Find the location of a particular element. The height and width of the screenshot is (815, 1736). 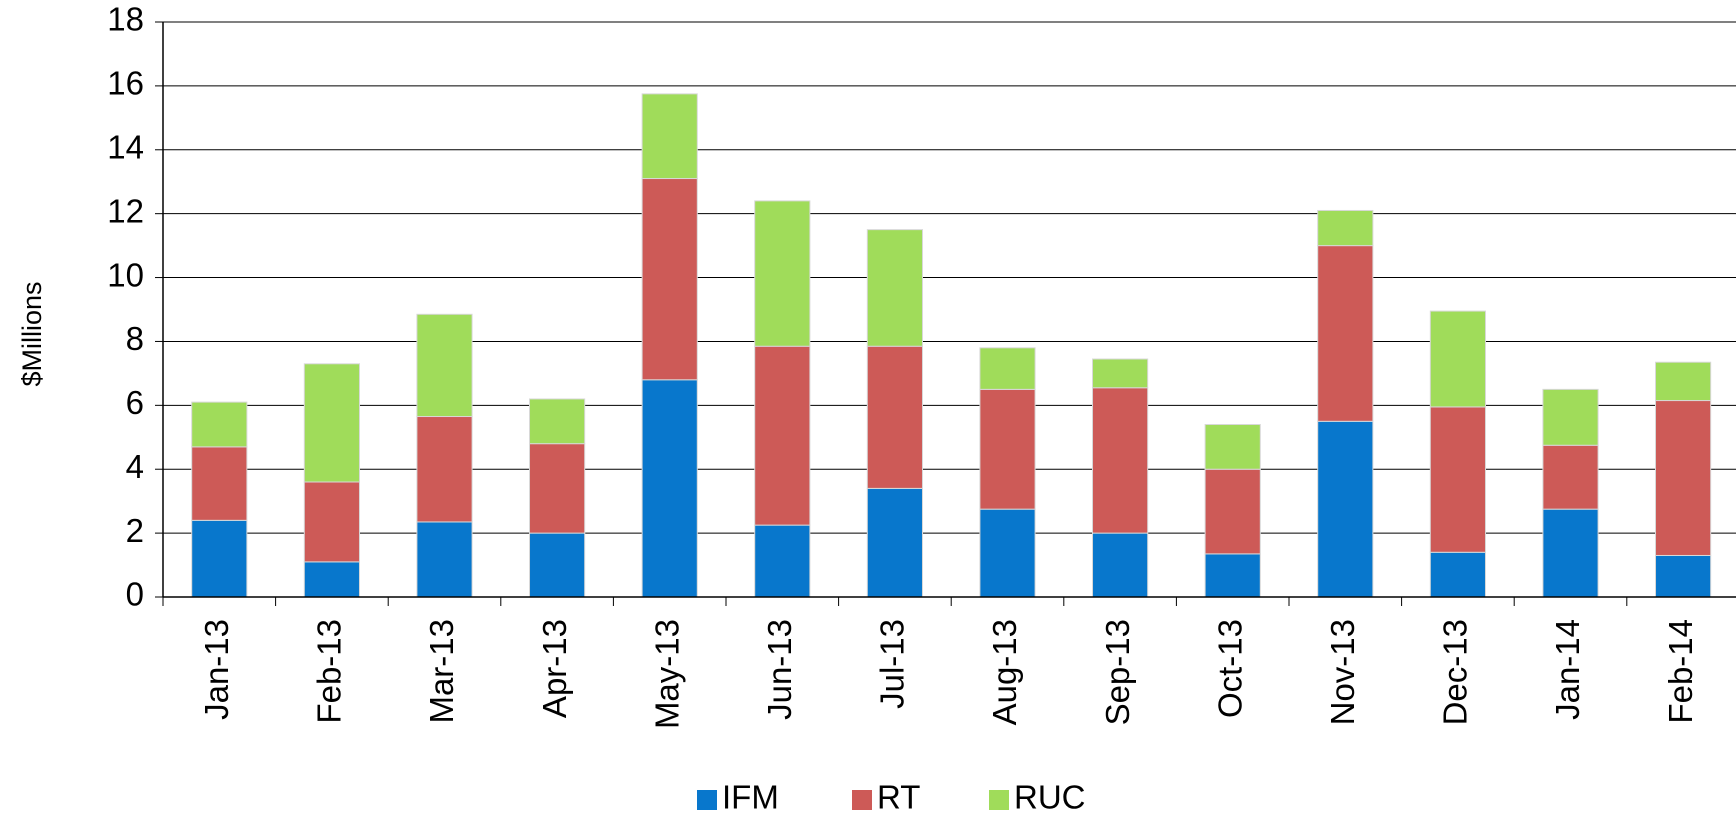

x-tick-label: Dec-13 is located at coordinates (1455, 672).